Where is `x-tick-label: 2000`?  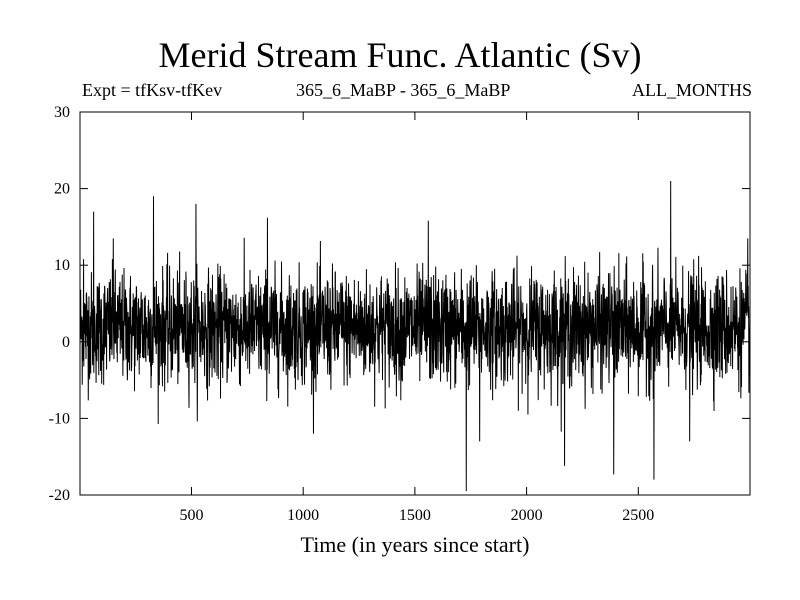 x-tick-label: 2000 is located at coordinates (527, 515).